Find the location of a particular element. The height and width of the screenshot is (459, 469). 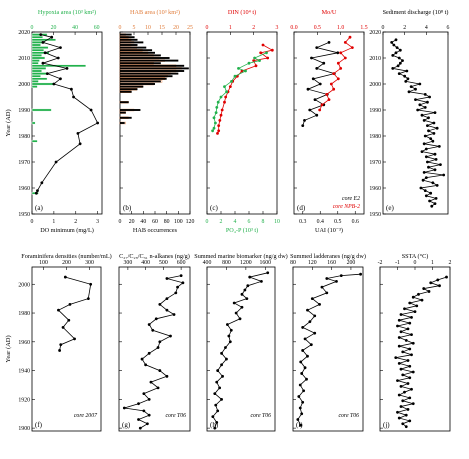

top-axis-label: Mo/U is located at coordinates (329, 12).